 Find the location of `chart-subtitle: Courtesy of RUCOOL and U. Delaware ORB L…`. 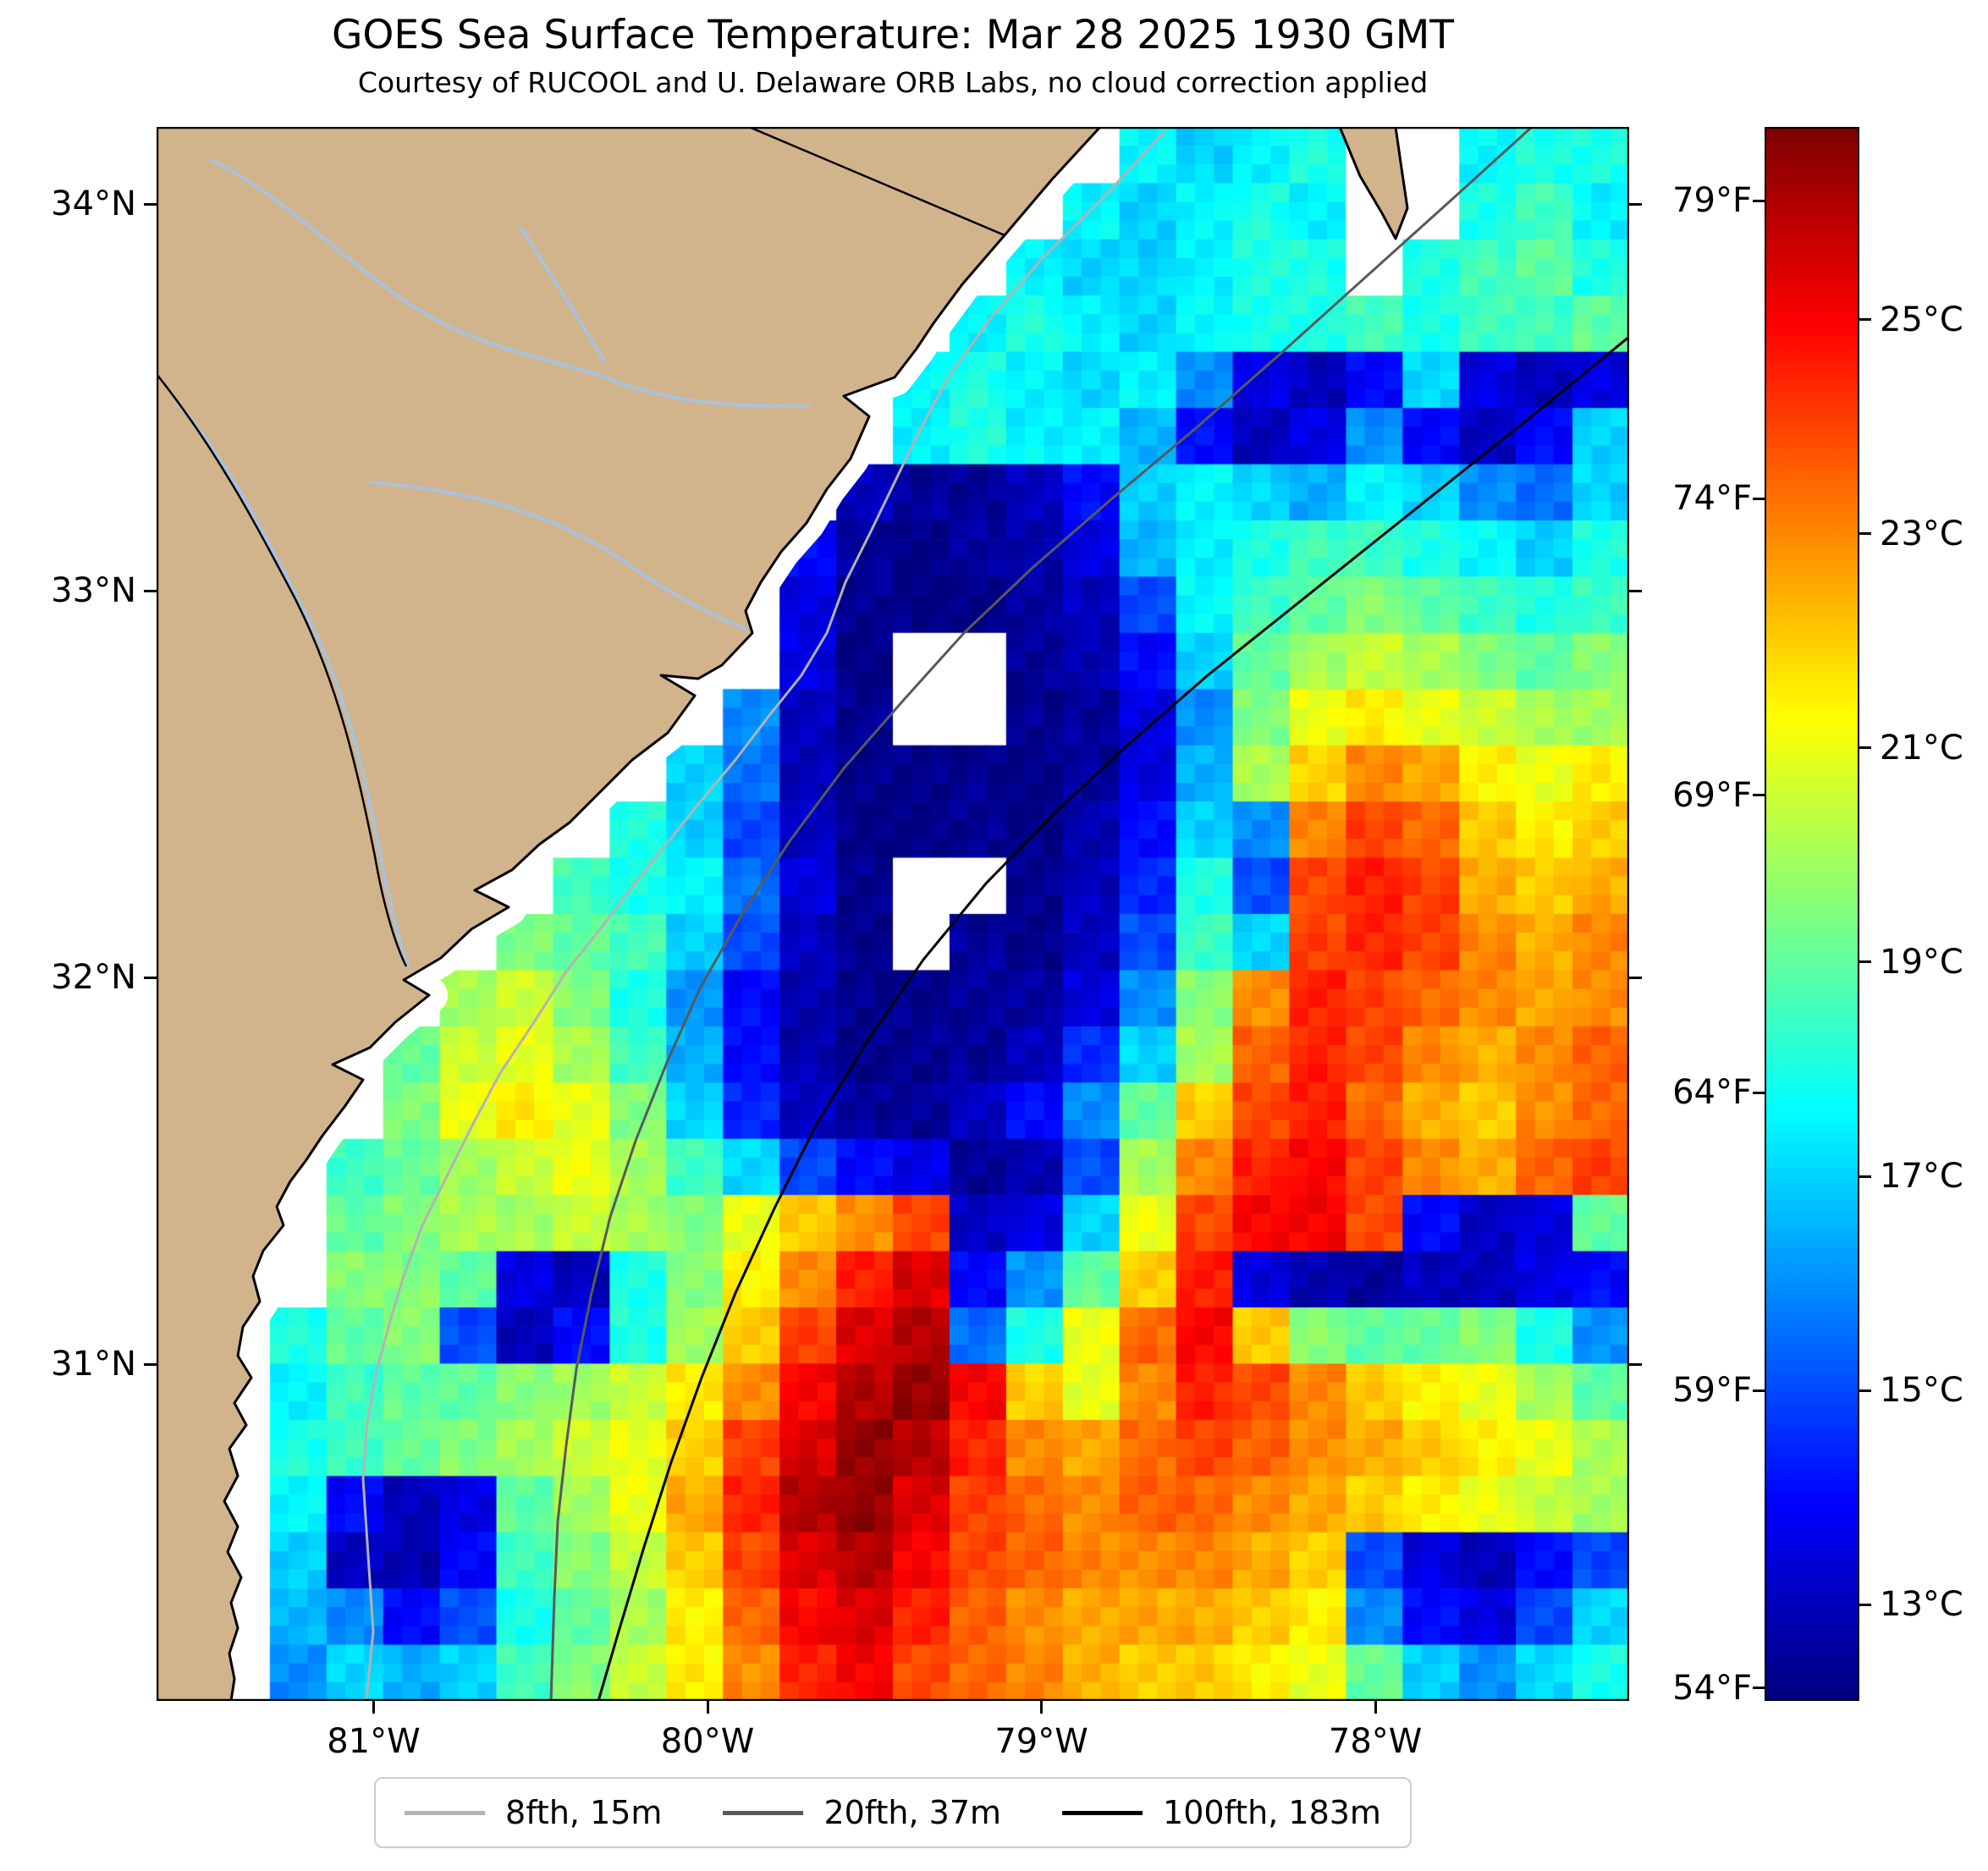

chart-subtitle: Courtesy of RUCOOL and U. Delaware ORB L… is located at coordinates (893, 82).